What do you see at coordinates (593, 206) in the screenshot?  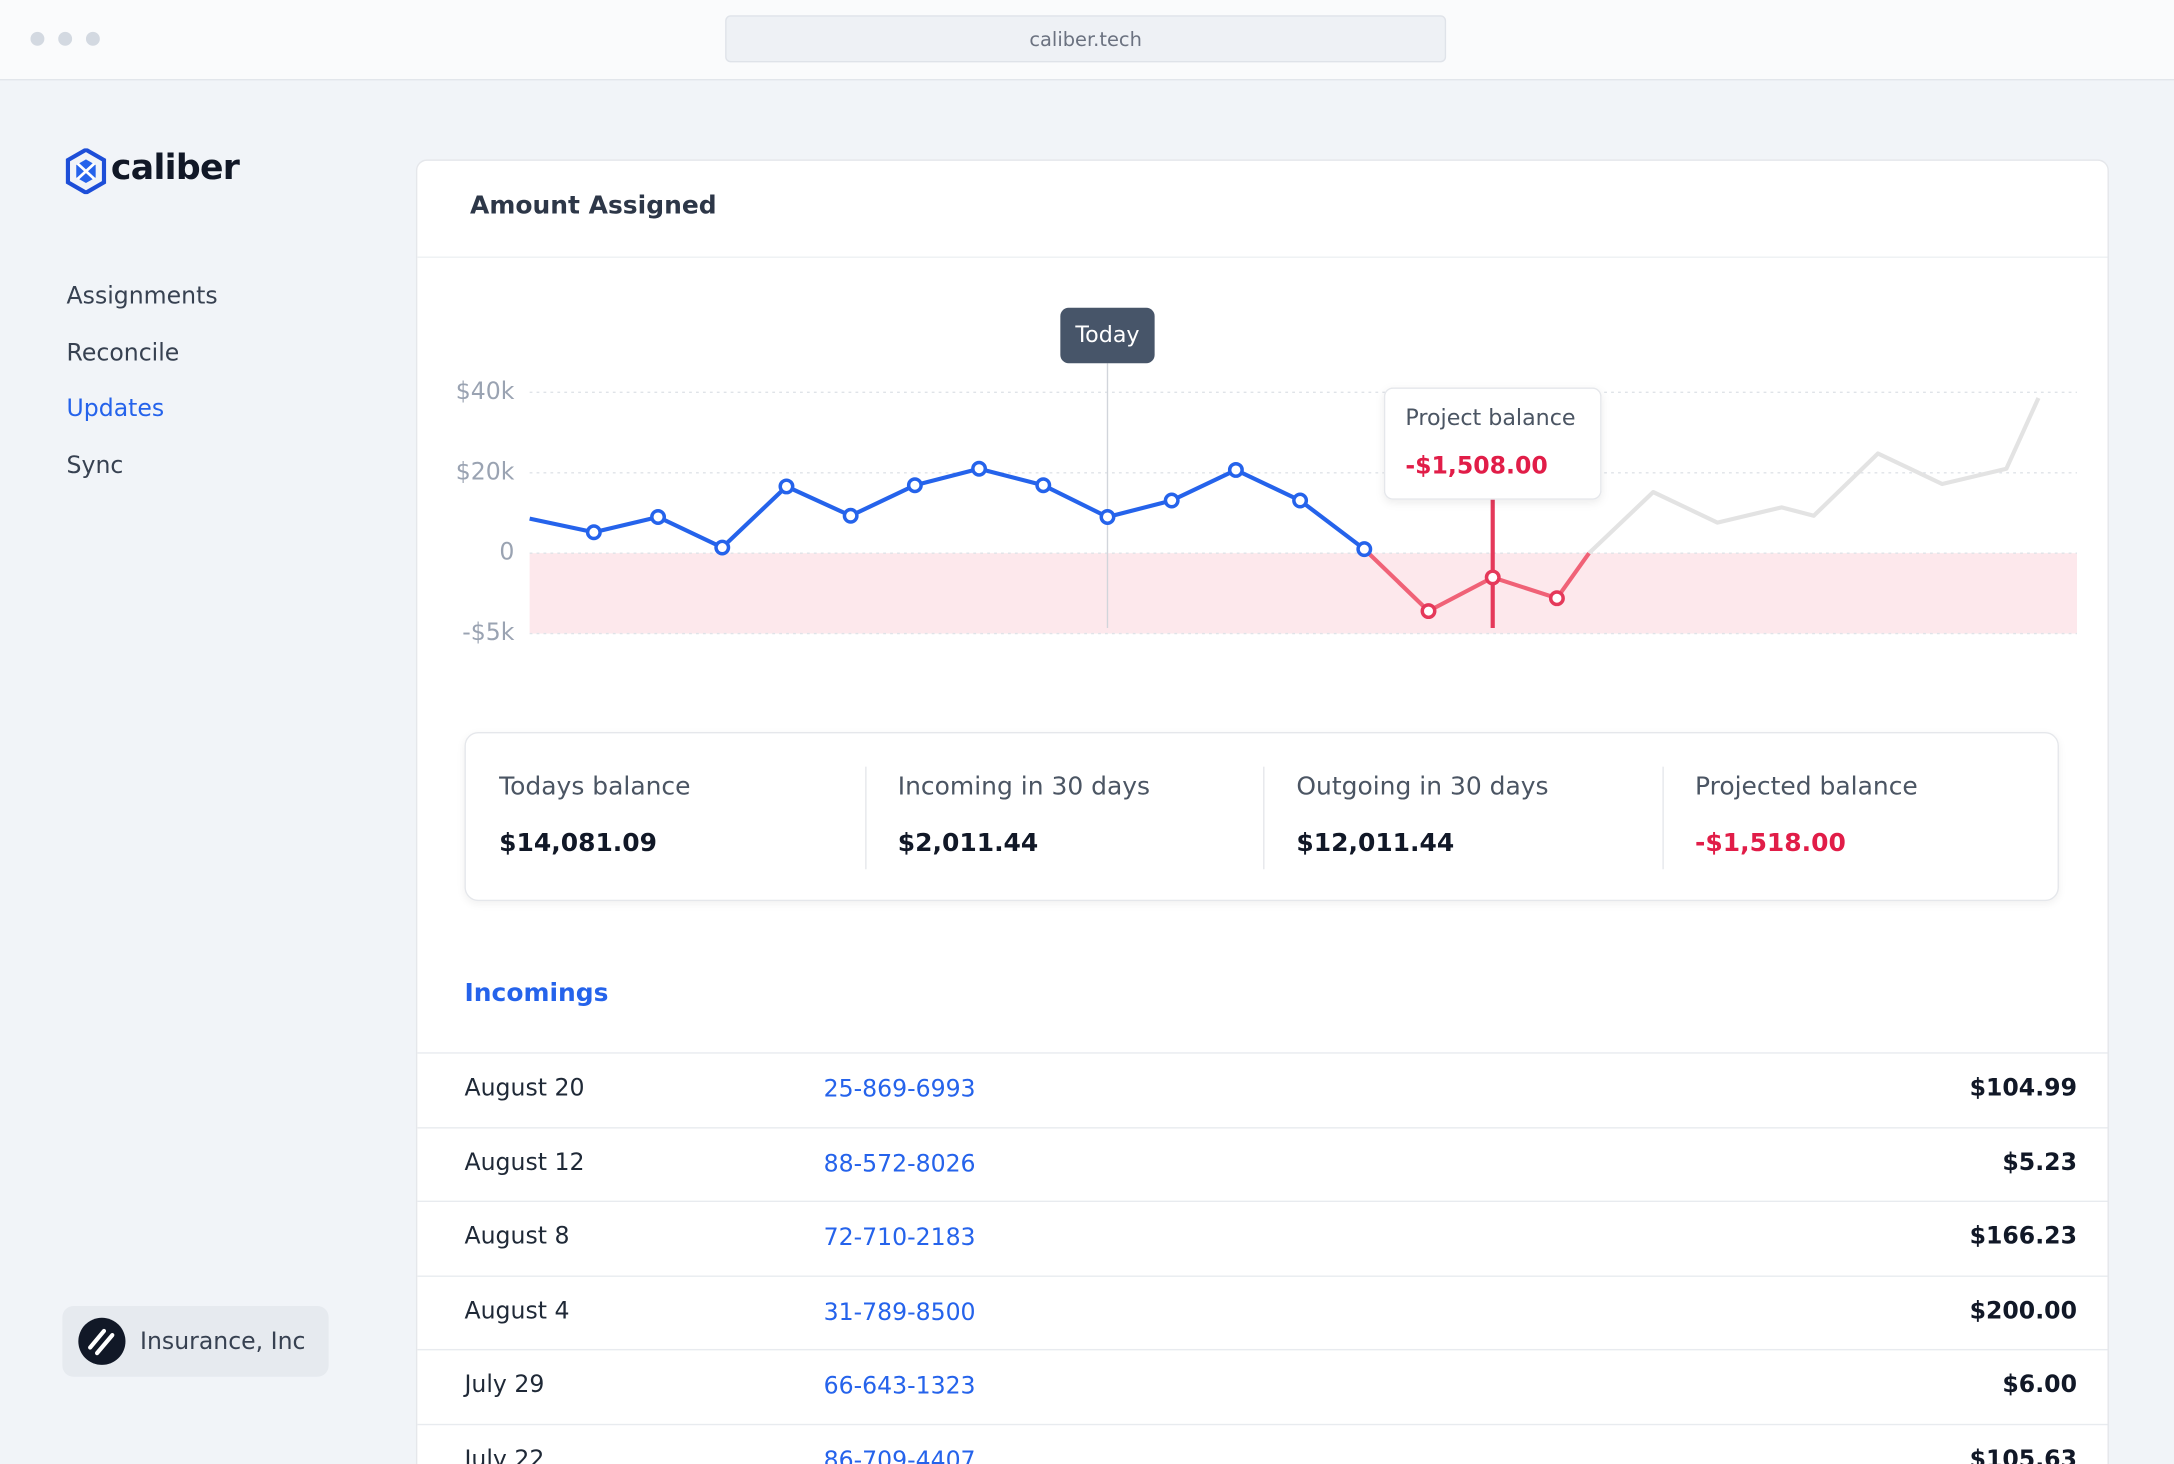 I see `card-title: Amount Assigned` at bounding box center [593, 206].